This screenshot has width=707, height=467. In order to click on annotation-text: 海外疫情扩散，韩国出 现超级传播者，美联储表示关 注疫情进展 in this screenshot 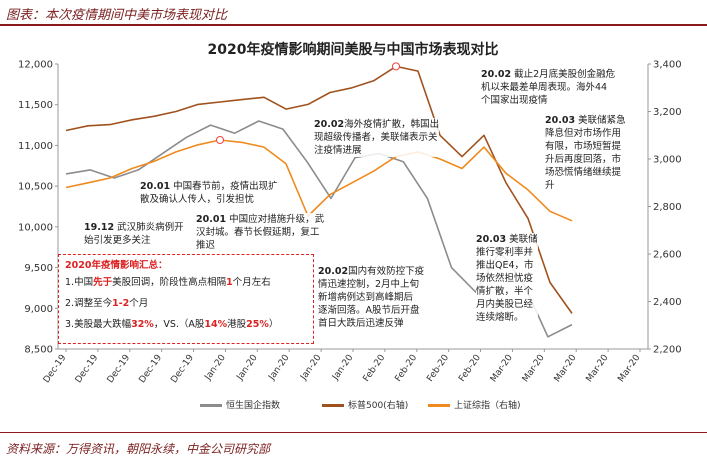, I will do `click(377, 137)`.